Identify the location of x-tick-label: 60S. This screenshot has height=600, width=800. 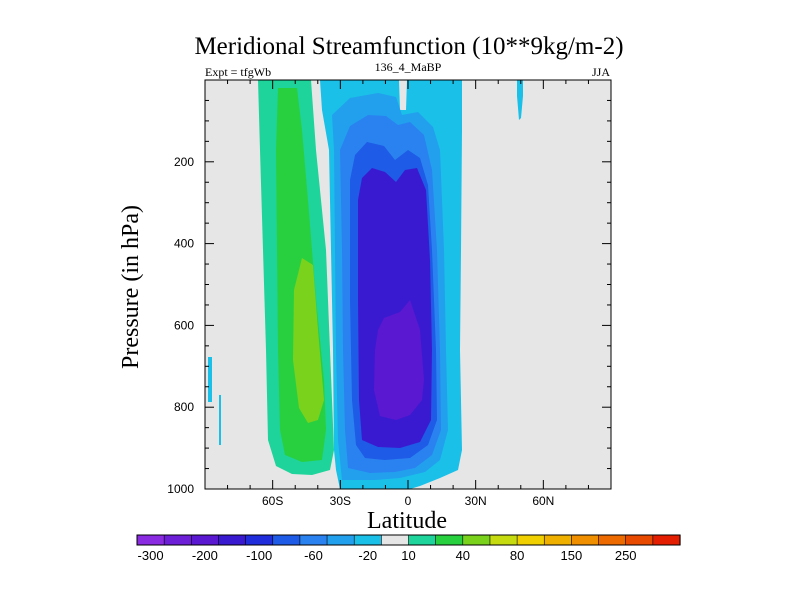
(272, 501).